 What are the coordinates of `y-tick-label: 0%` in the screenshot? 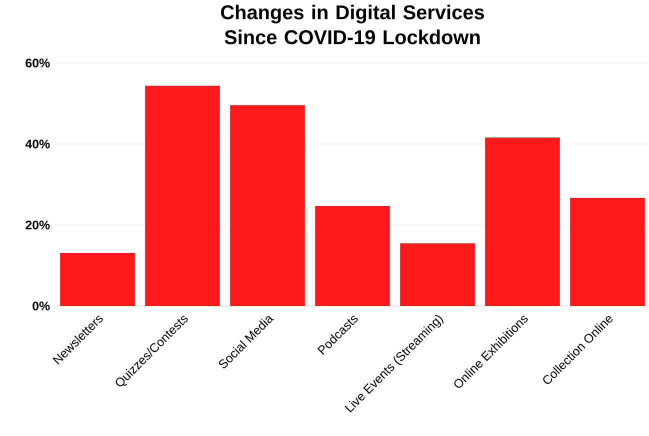 It's located at (41, 306).